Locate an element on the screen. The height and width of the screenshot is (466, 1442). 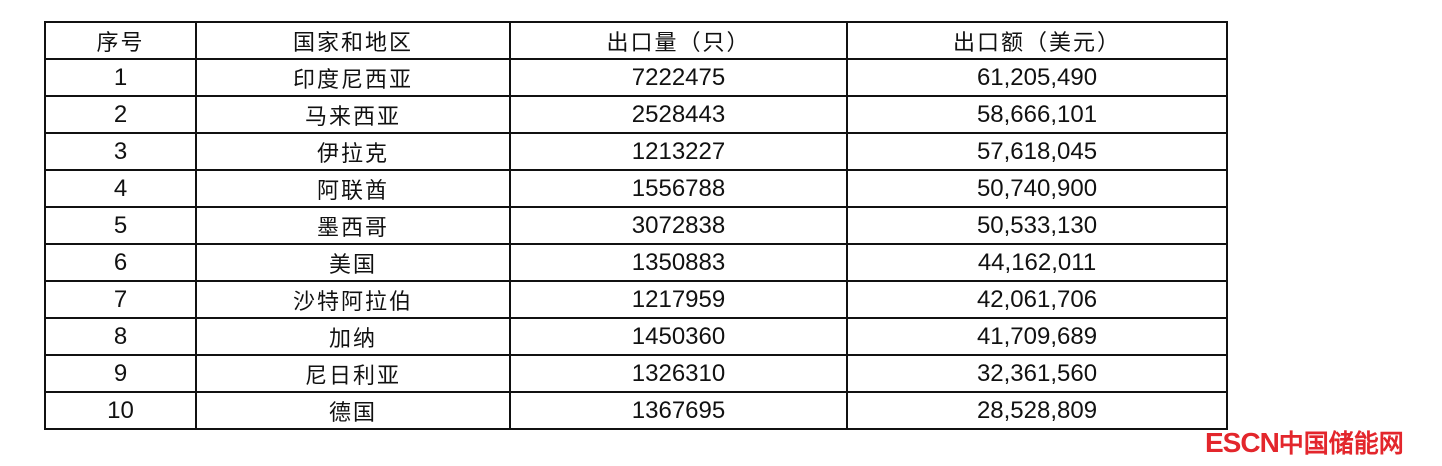
cell-quantity: 1556788 is located at coordinates (678, 188).